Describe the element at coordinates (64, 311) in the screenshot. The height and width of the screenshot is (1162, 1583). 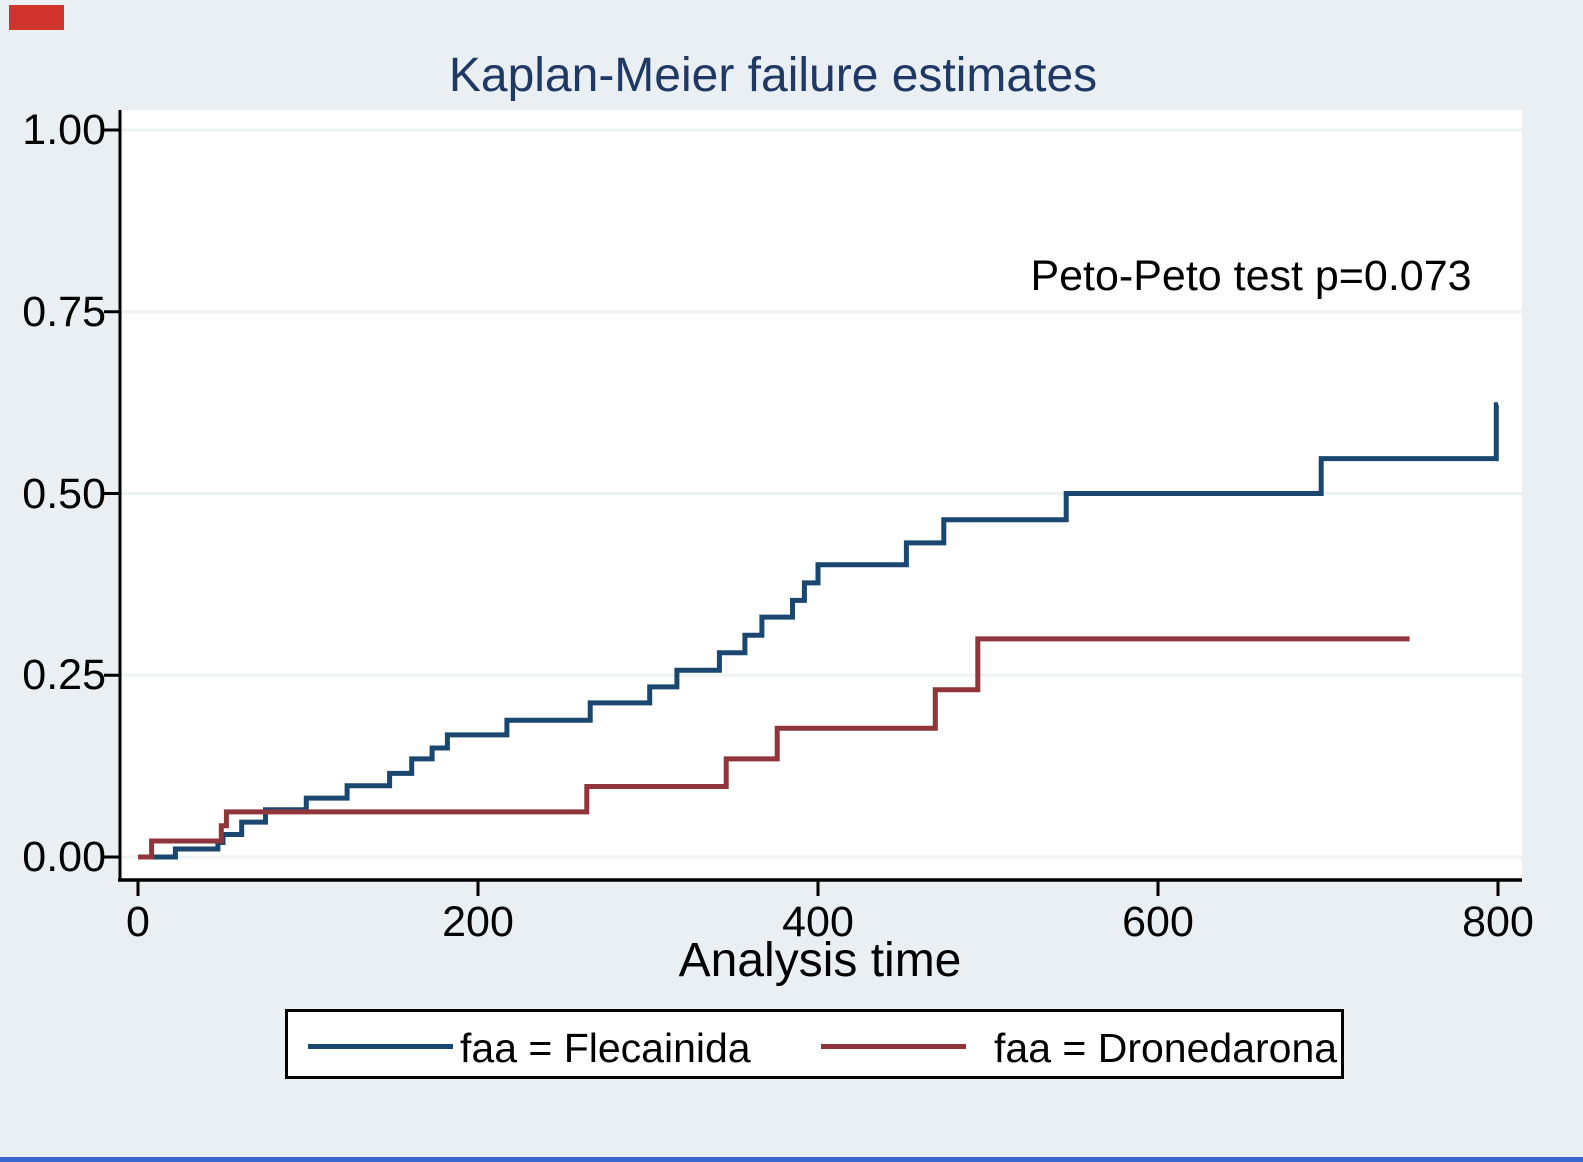
I see `y-tick-label: 0.75` at that location.